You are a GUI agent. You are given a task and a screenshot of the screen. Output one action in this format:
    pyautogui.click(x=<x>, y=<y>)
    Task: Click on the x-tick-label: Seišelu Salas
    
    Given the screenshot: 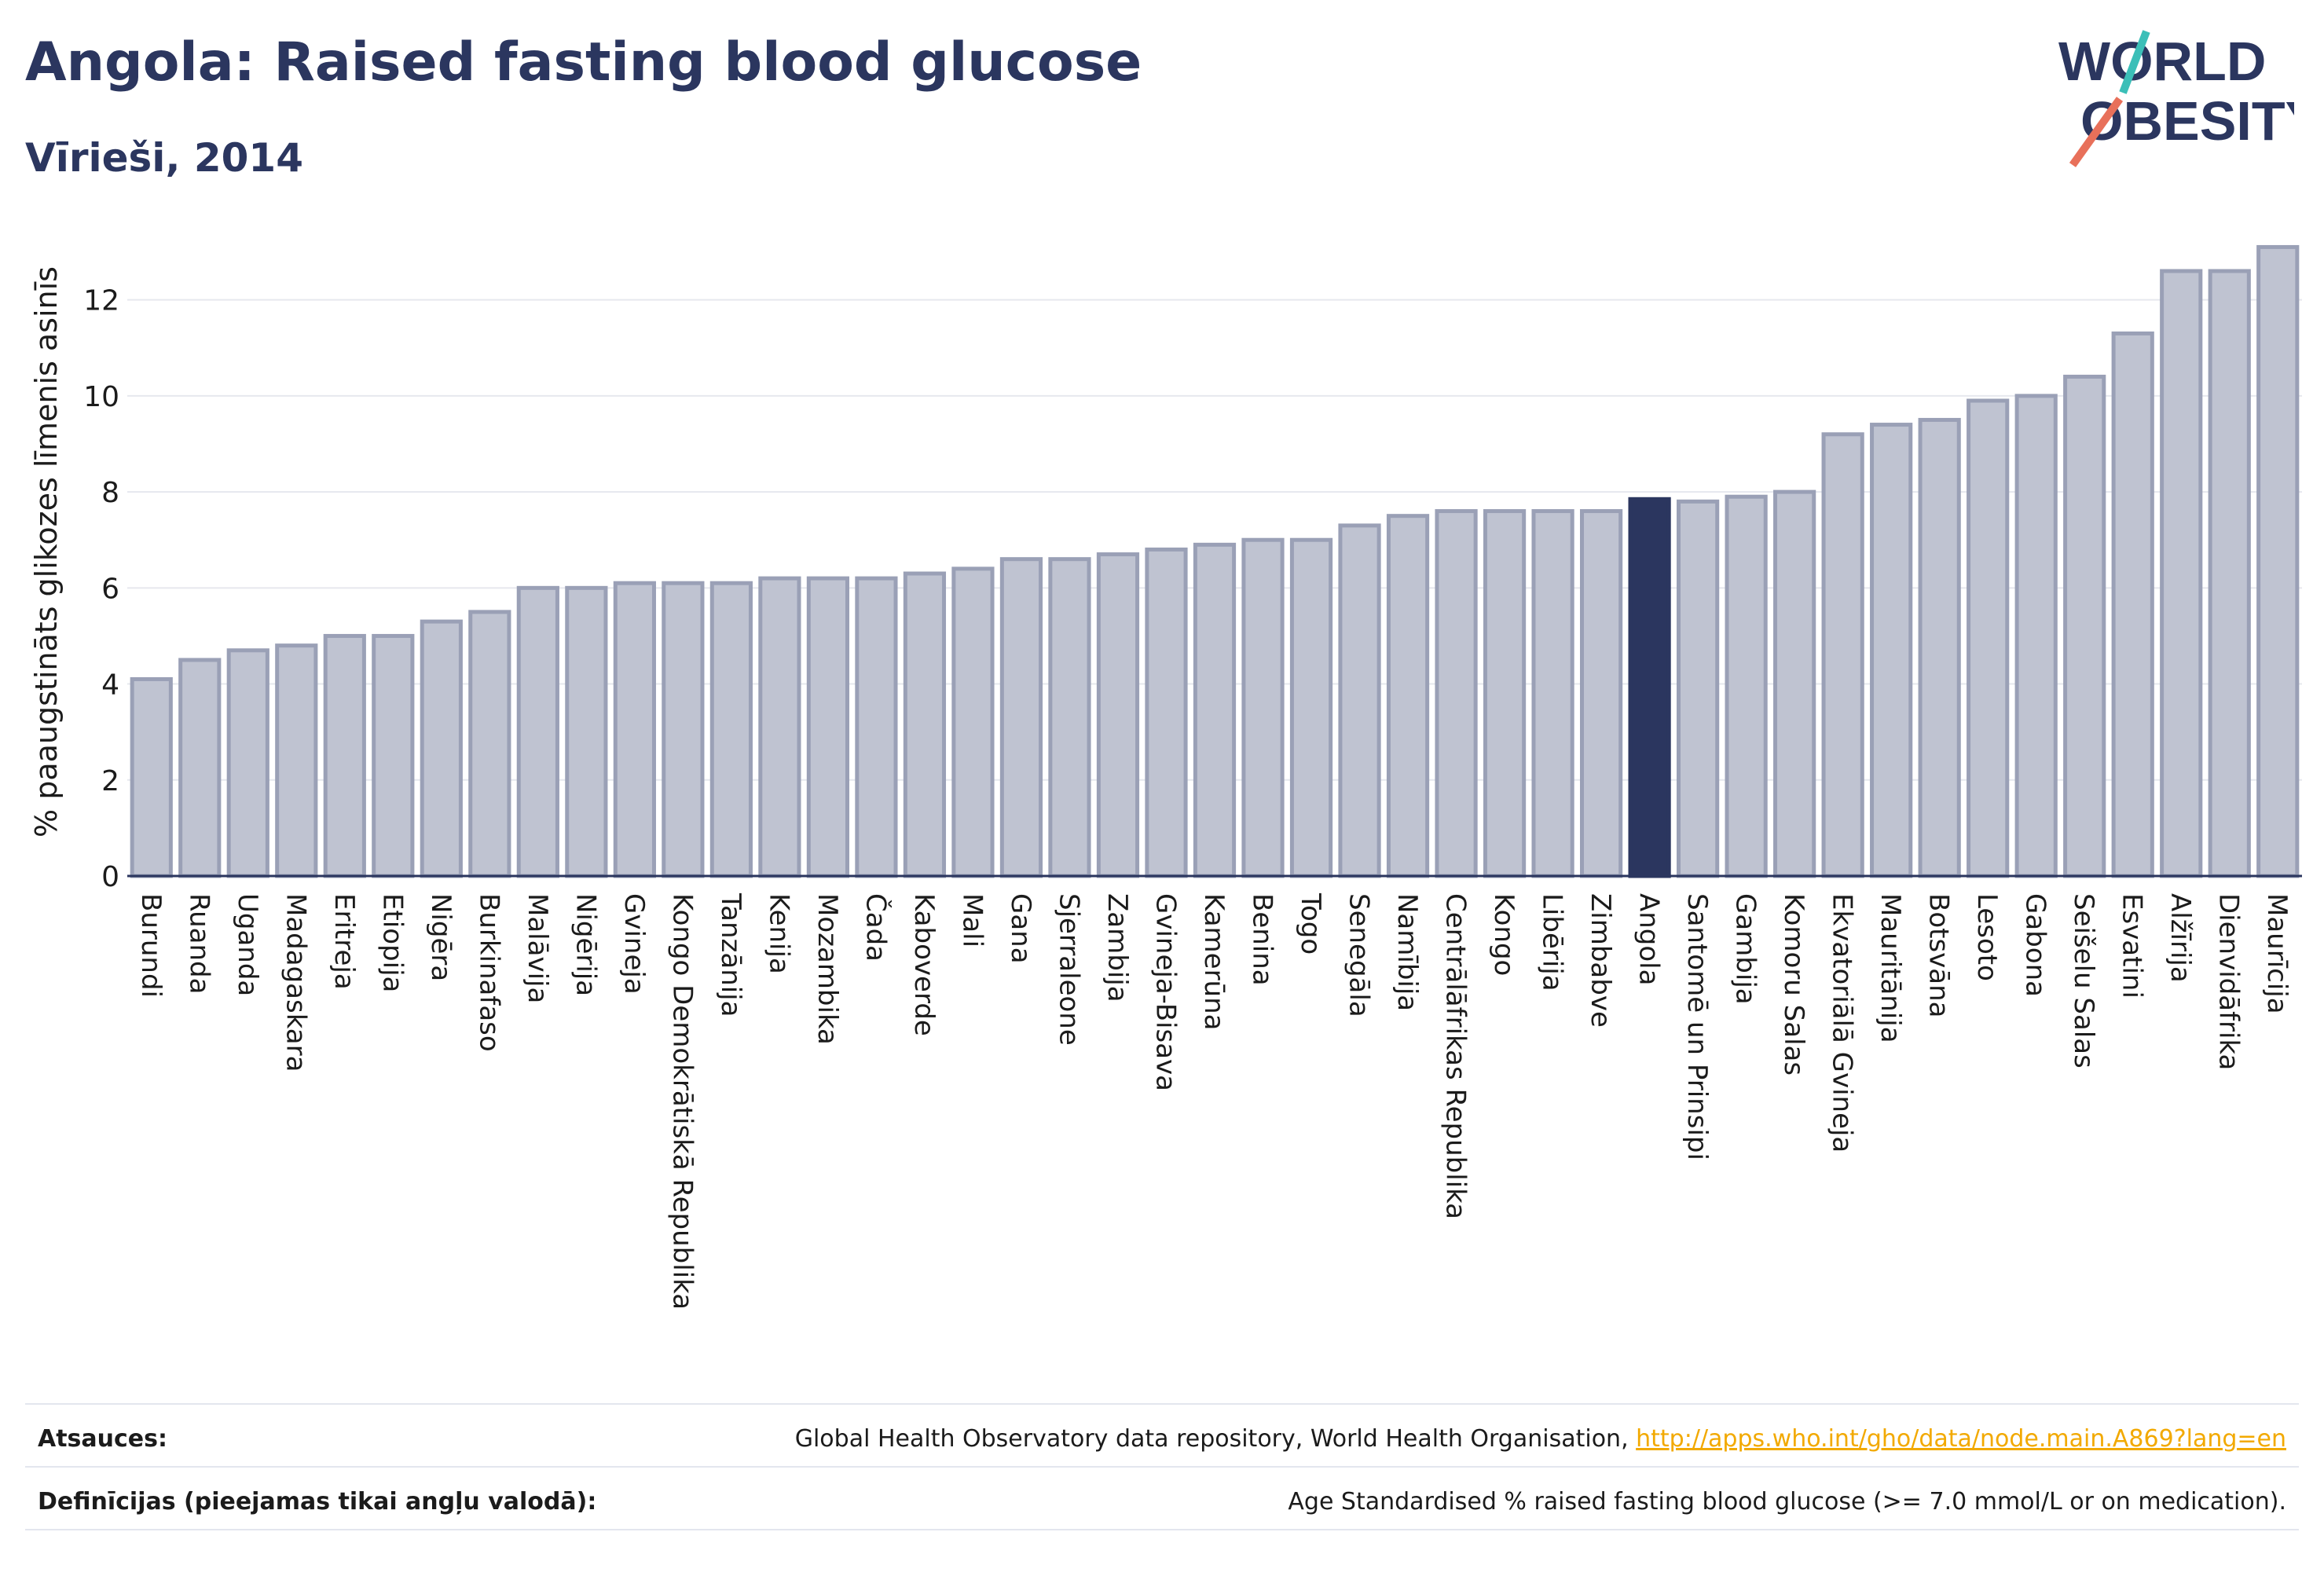 What is the action you would take?
    pyautogui.click(x=2083, y=980)
    